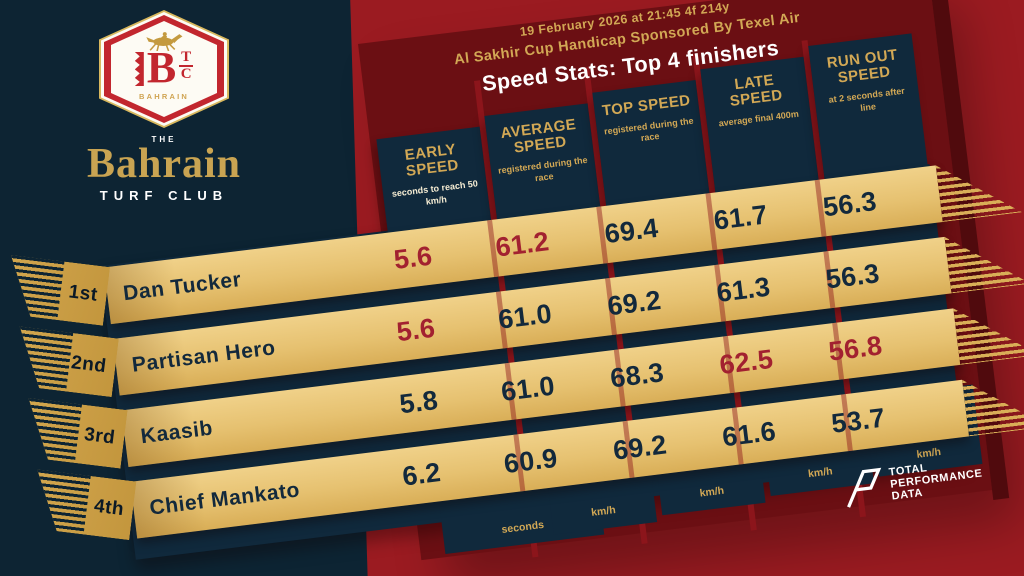 This screenshot has width=1024, height=576. I want to click on btc-logo: B T C BAHRAIN THE Bahrain TURF CLUB, so click(164, 106).